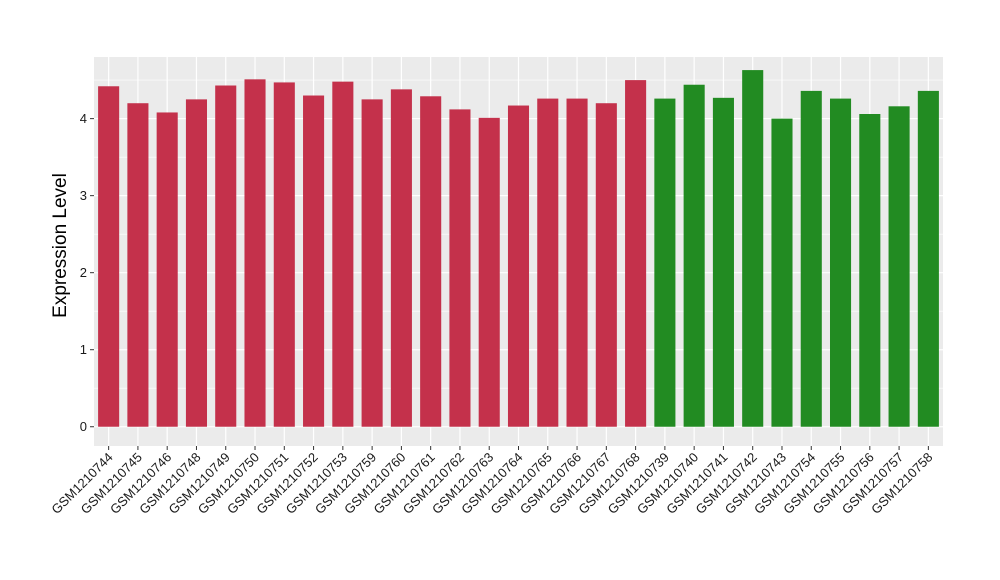 This screenshot has height=580, width=1000. Describe the element at coordinates (83, 195) in the screenshot. I see `y-tick-label: 3` at that location.